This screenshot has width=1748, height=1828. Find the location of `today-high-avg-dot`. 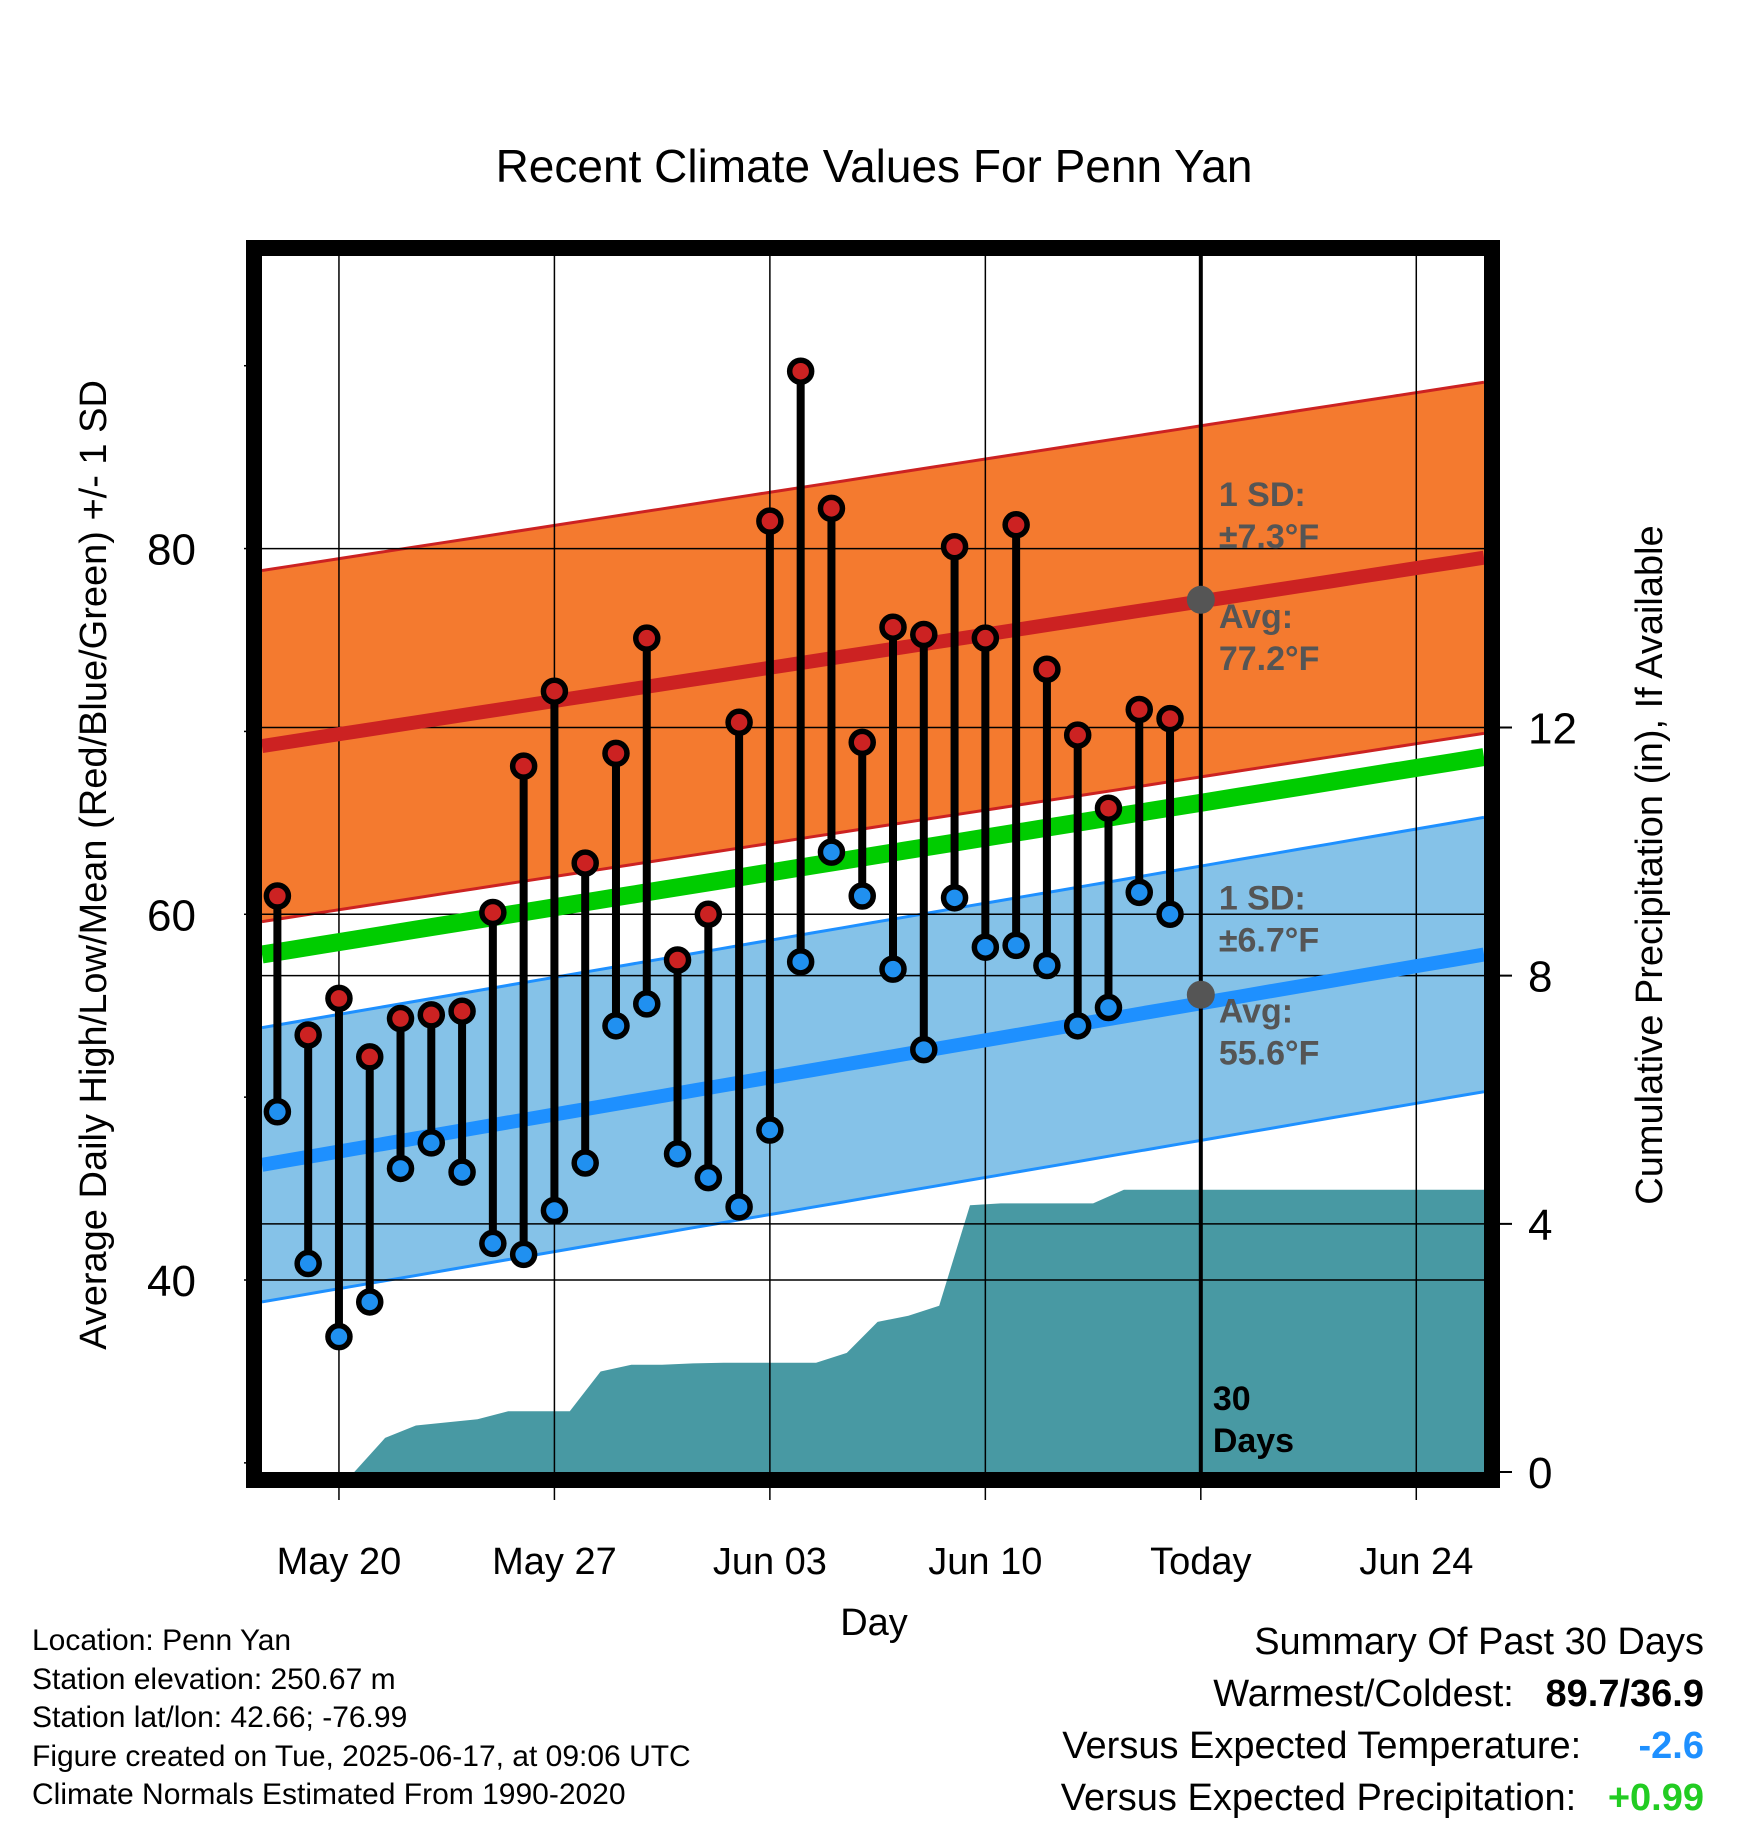

today-high-avg-dot is located at coordinates (1200, 599).